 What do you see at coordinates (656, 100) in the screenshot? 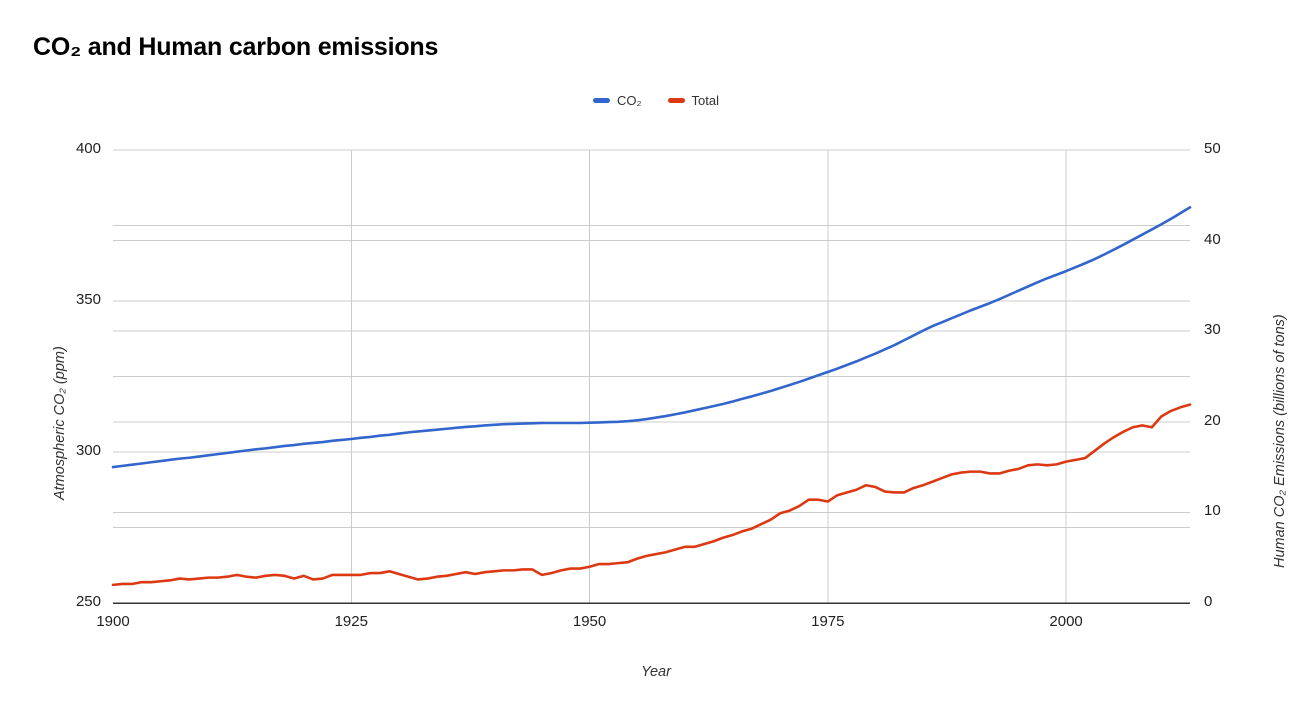
I see `chart-legend: CO₂ Total` at bounding box center [656, 100].